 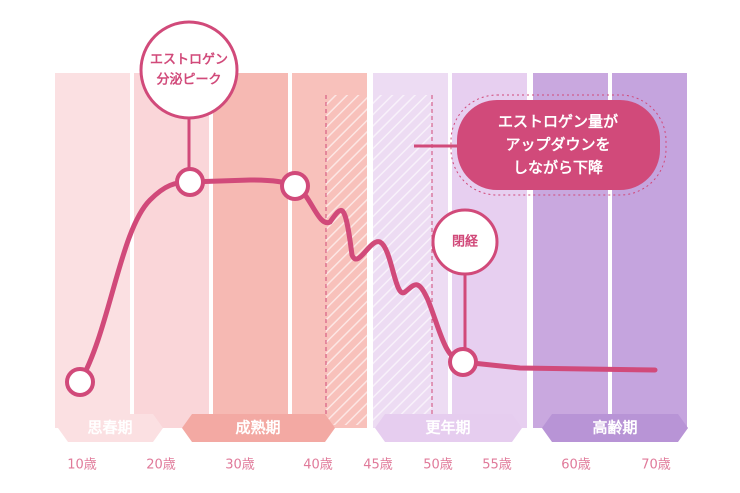 What do you see at coordinates (576, 465) in the screenshot?
I see `age-label: 60歳` at bounding box center [576, 465].